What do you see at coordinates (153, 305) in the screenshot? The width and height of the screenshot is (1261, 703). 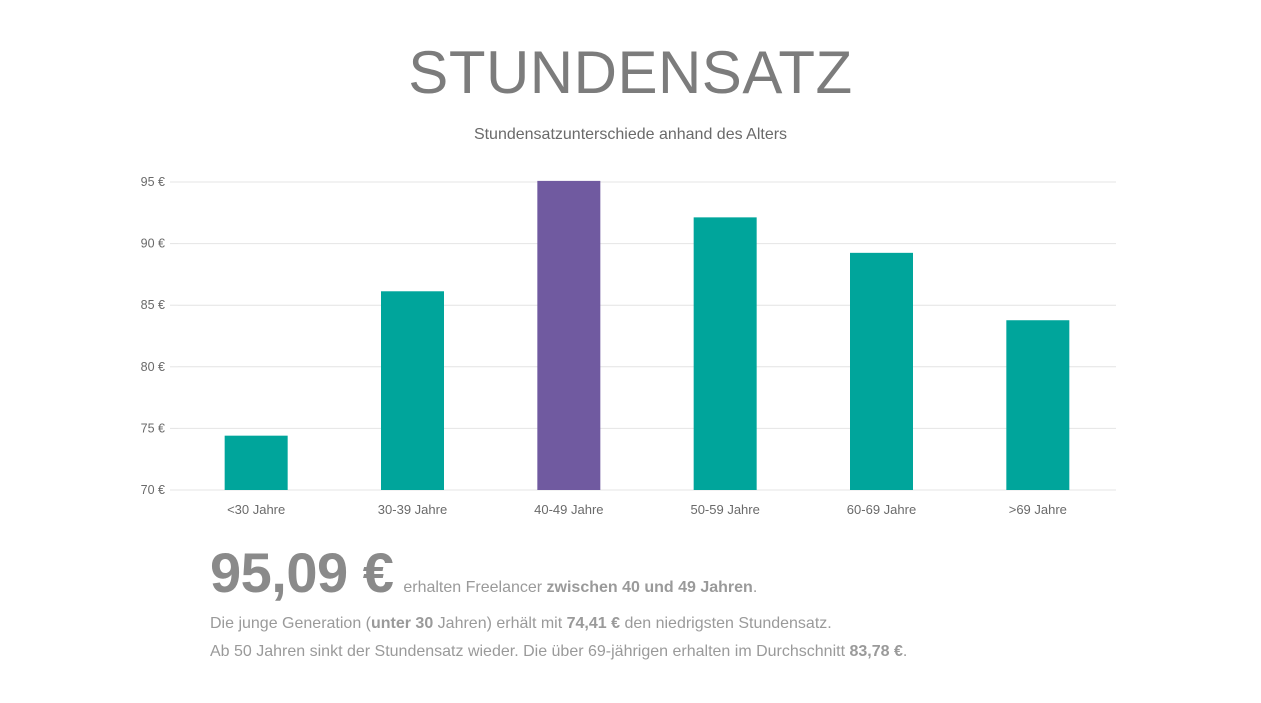 I see `y-tick-label: 85 €` at bounding box center [153, 305].